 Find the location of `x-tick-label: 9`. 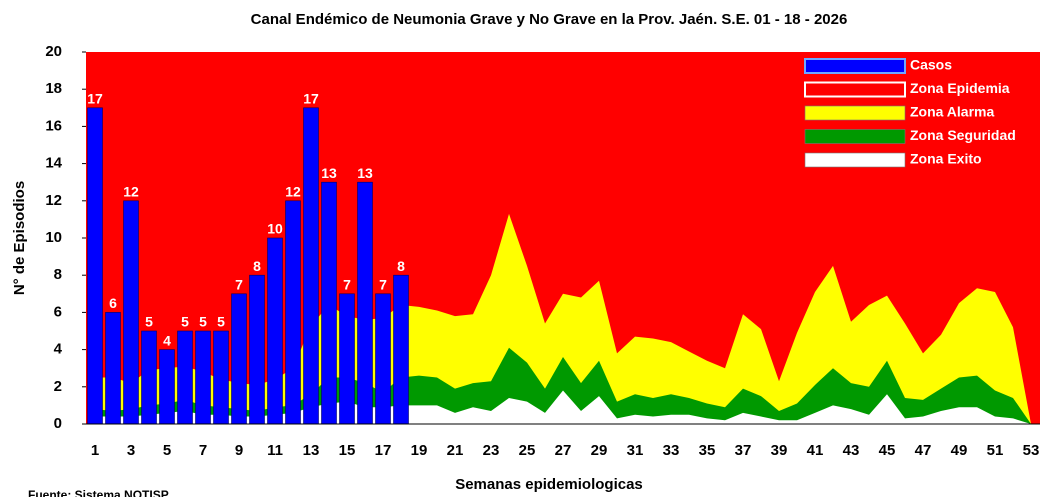

x-tick-label: 9 is located at coordinates (239, 450).